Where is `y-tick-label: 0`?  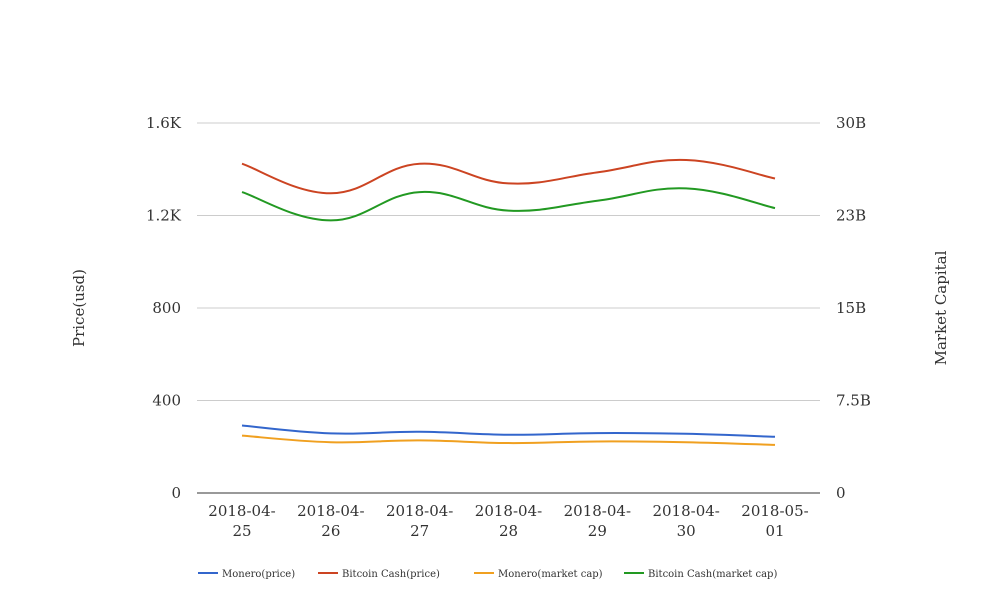
y-tick-label: 0 is located at coordinates (176, 493).